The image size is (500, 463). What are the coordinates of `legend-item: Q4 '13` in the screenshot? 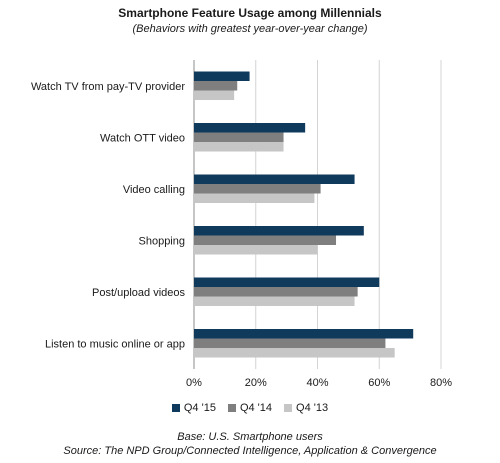 It's located at (306, 408).